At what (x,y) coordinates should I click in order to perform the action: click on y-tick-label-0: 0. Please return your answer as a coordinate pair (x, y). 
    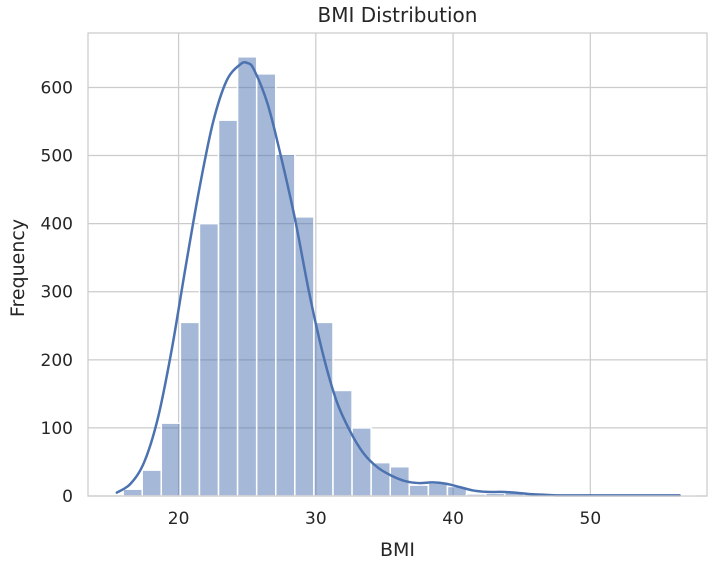
    Looking at the image, I should click on (67, 497).